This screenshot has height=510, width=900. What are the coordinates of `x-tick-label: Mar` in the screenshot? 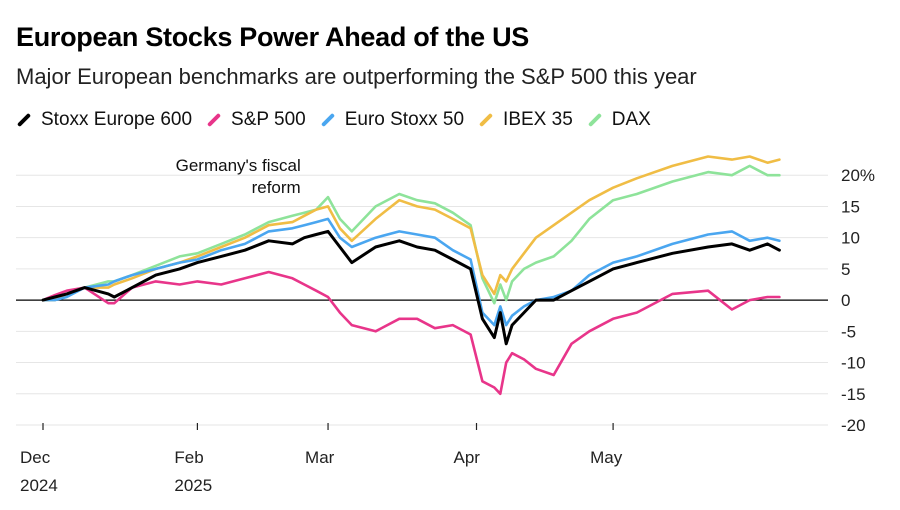 It's located at (320, 457).